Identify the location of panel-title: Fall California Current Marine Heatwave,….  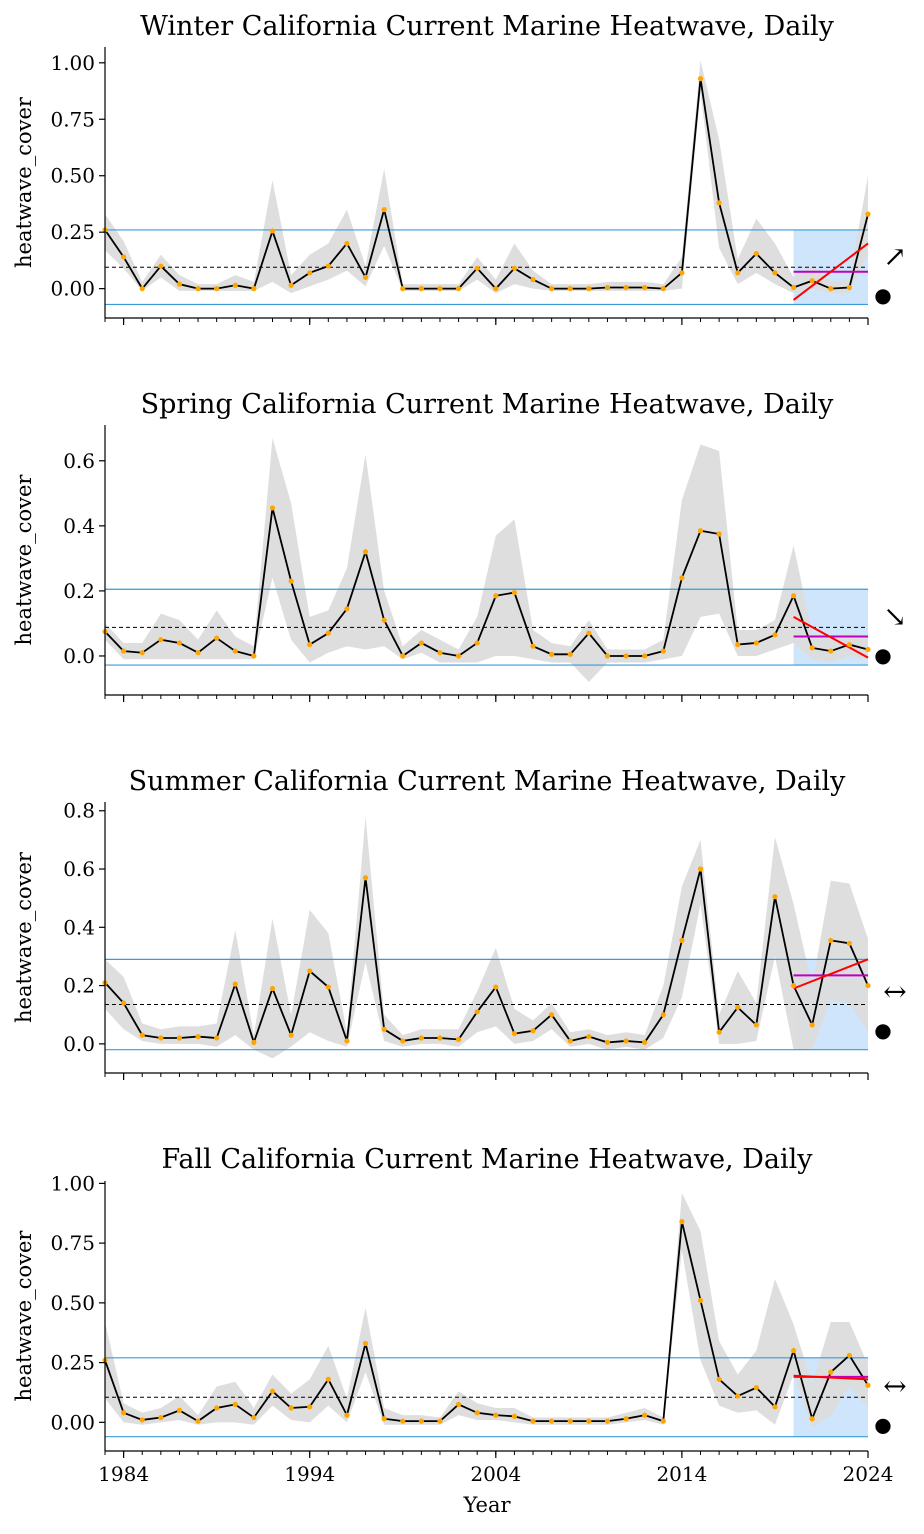
(488, 1159).